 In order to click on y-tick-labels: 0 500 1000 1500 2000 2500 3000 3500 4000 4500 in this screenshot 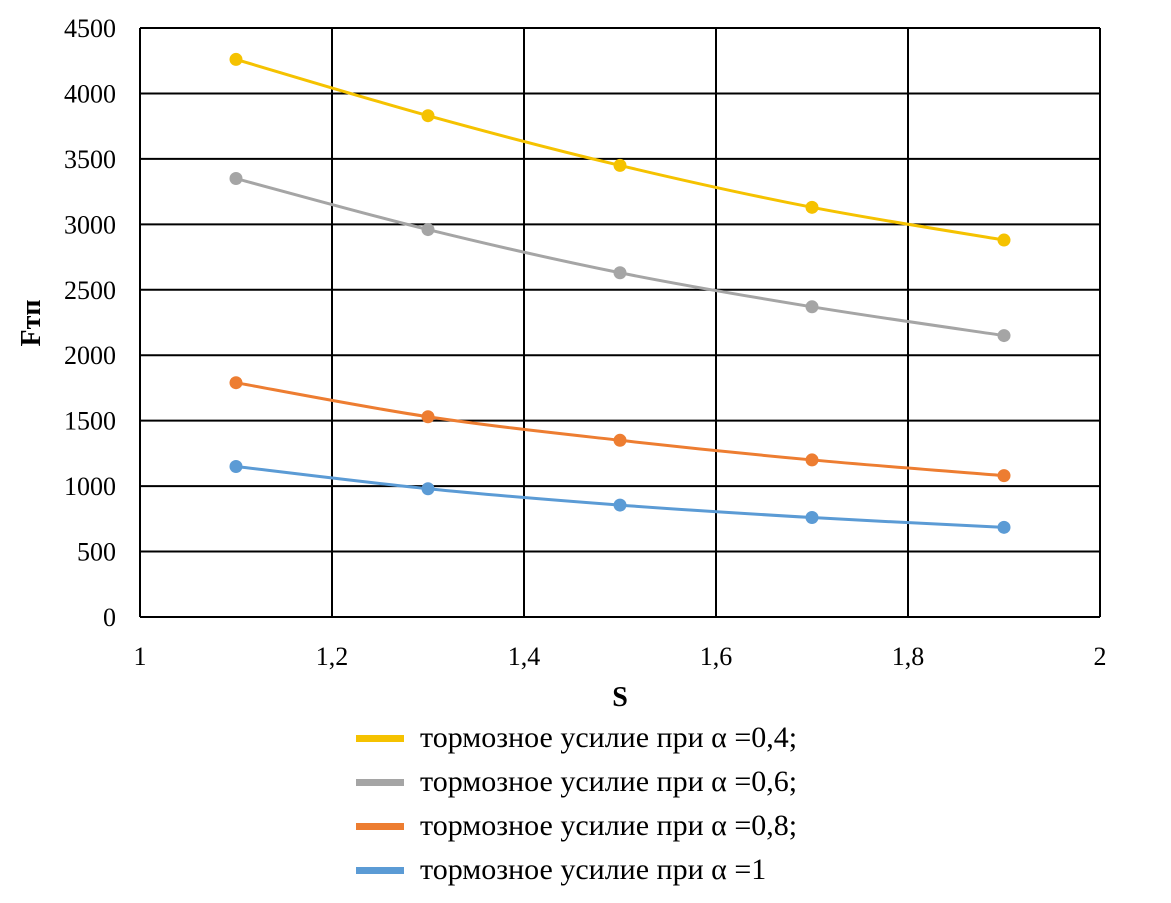, I will do `click(90, 323)`.